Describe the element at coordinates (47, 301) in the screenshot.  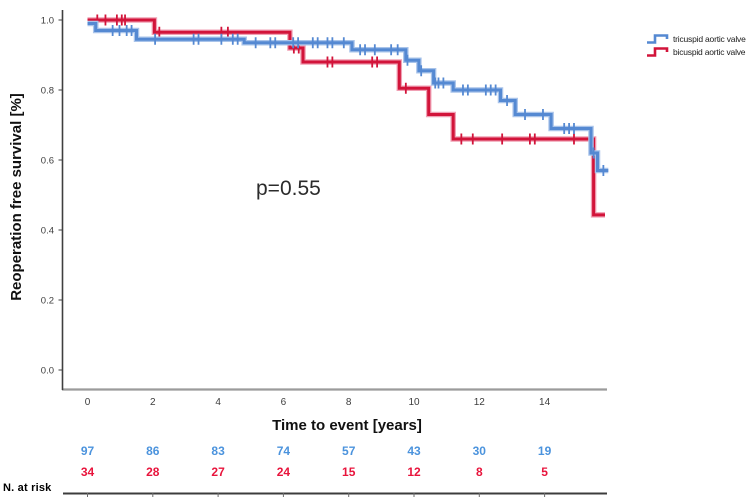
I see `y-tick-label: 0.2` at that location.